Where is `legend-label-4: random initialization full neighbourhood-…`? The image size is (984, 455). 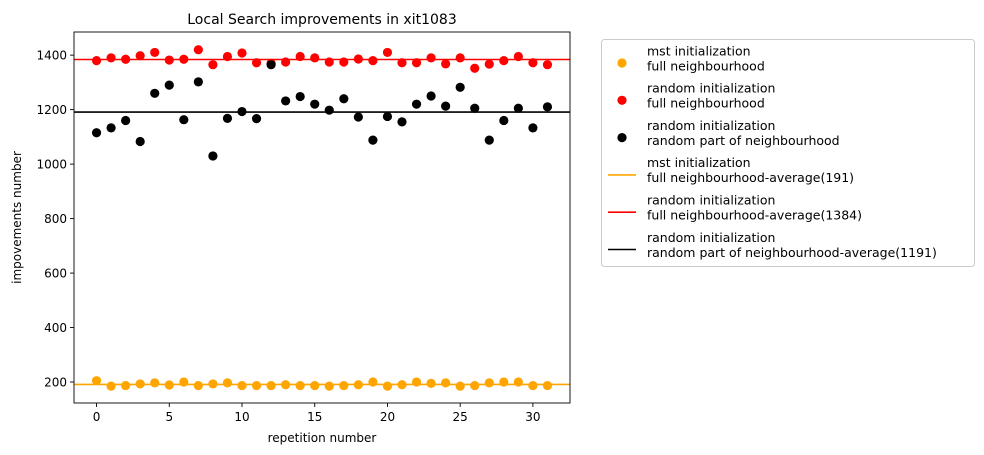
legend-label-4: random initialization full neighbourhood-… is located at coordinates (754, 208).